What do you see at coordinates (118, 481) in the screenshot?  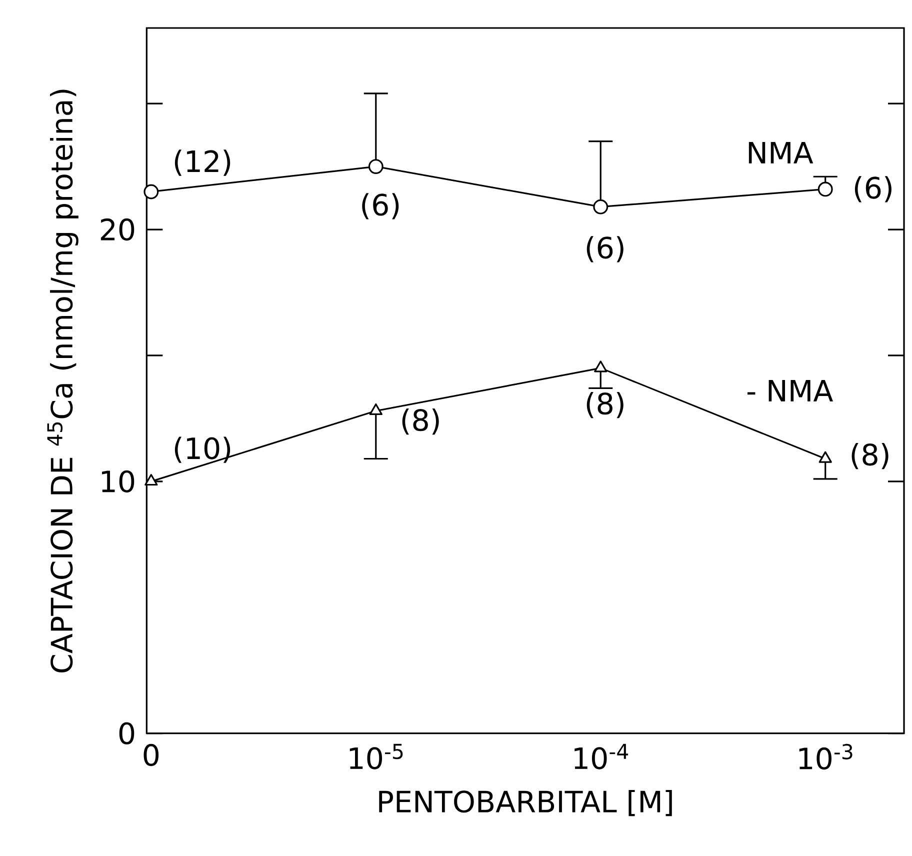 I see `y-tick-label: 10` at bounding box center [118, 481].